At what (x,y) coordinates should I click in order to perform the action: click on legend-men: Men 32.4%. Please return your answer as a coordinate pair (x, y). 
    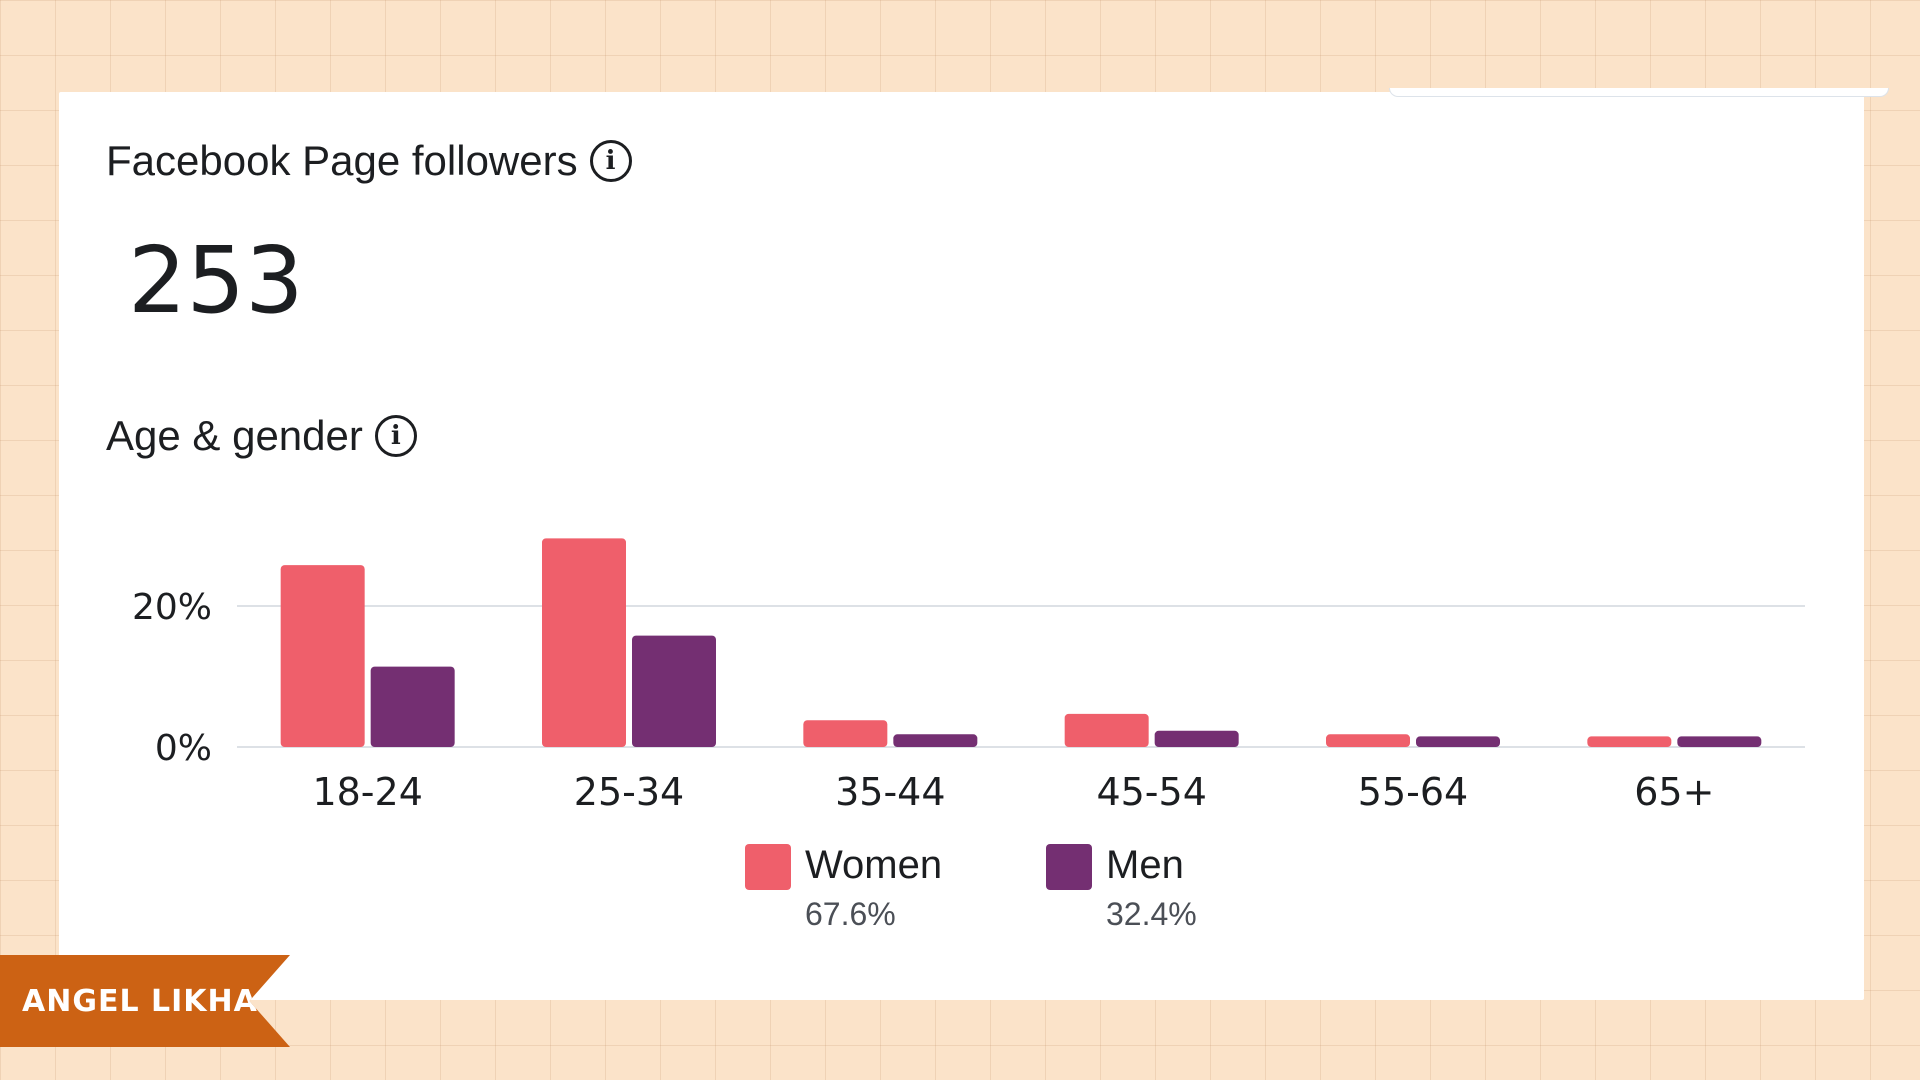
    Looking at the image, I should click on (1121, 888).